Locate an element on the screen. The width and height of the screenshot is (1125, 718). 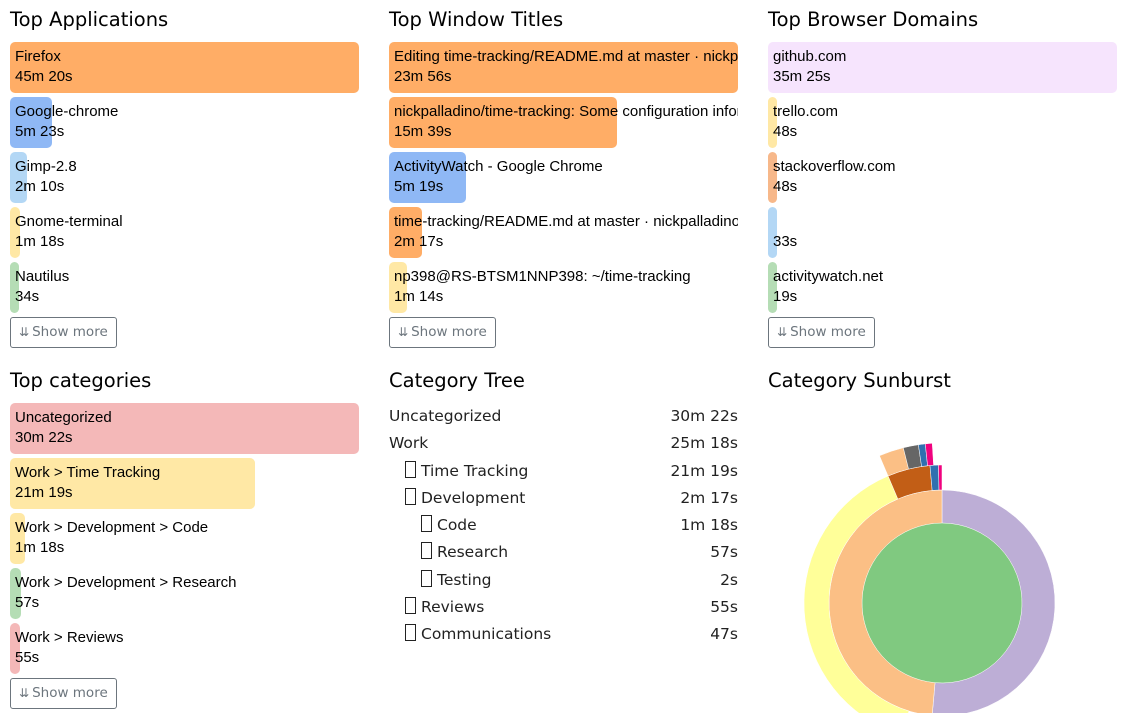
list-item: Gimp-2.8 2m 10s is located at coordinates (184, 177).